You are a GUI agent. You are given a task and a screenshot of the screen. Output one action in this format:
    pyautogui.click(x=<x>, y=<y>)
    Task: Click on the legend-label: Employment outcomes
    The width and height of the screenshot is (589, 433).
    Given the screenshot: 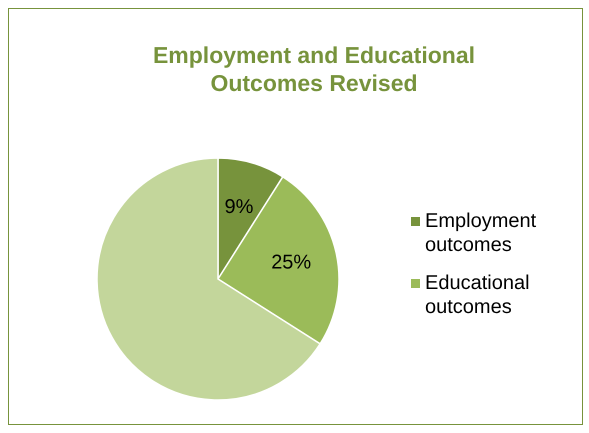 What is the action you would take?
    pyautogui.click(x=481, y=233)
    